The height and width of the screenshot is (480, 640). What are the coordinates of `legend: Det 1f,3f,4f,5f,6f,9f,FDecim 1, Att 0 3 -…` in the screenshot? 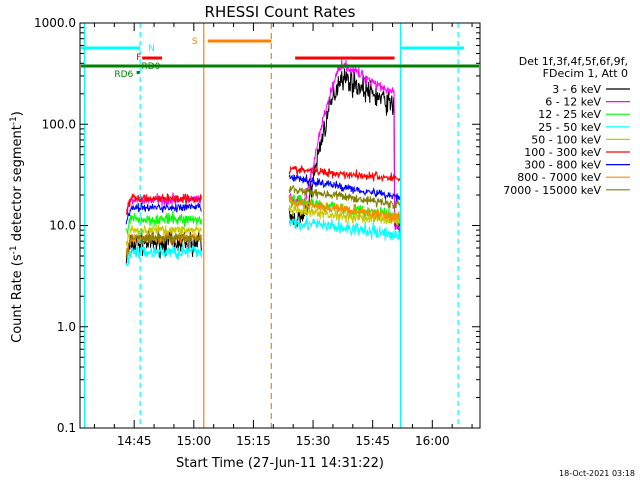 It's located at (566, 126).